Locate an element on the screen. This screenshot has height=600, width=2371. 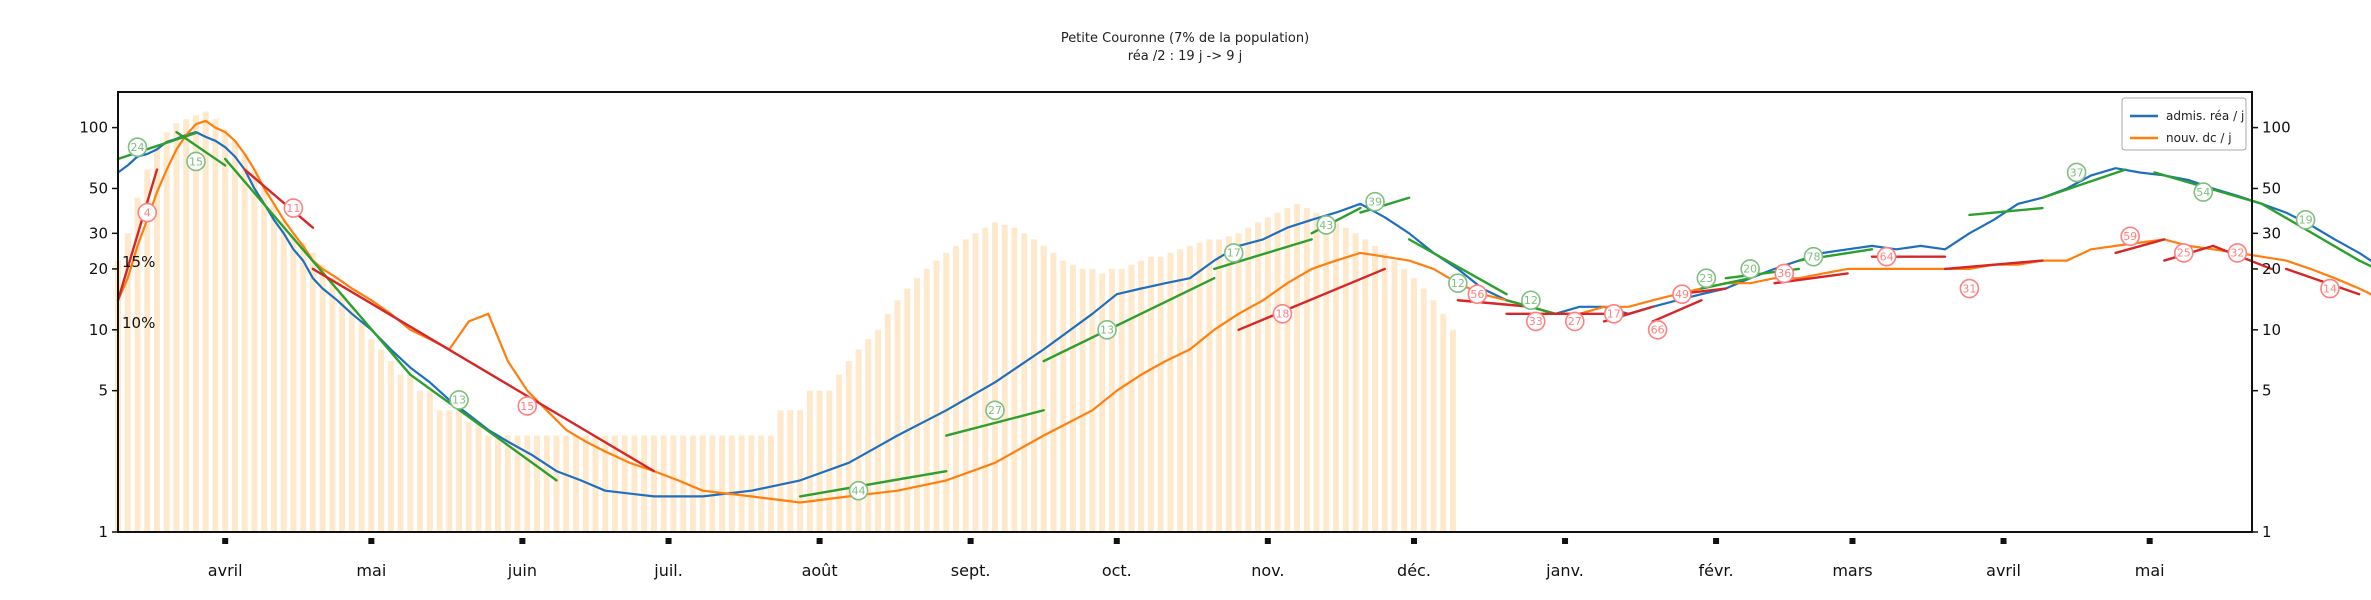
trend-badge-label: 66 is located at coordinates (1658, 330).